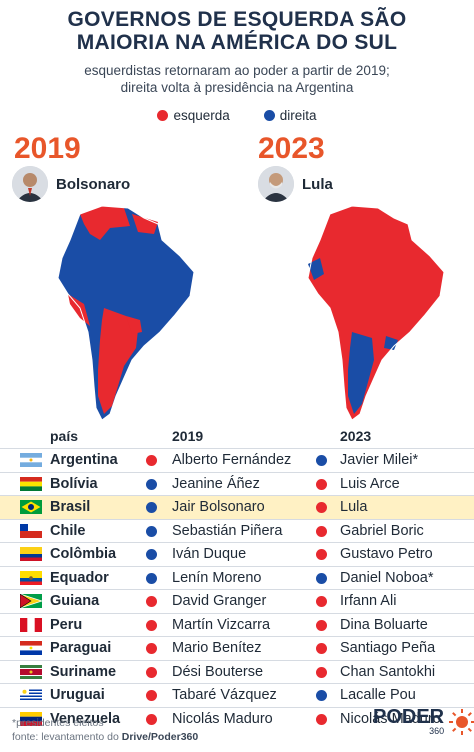 Image resolution: width=474 pixels, height=752 pixels. What do you see at coordinates (379, 460) in the screenshot?
I see `president-2023-cell: Javier Milei*` at bounding box center [379, 460].